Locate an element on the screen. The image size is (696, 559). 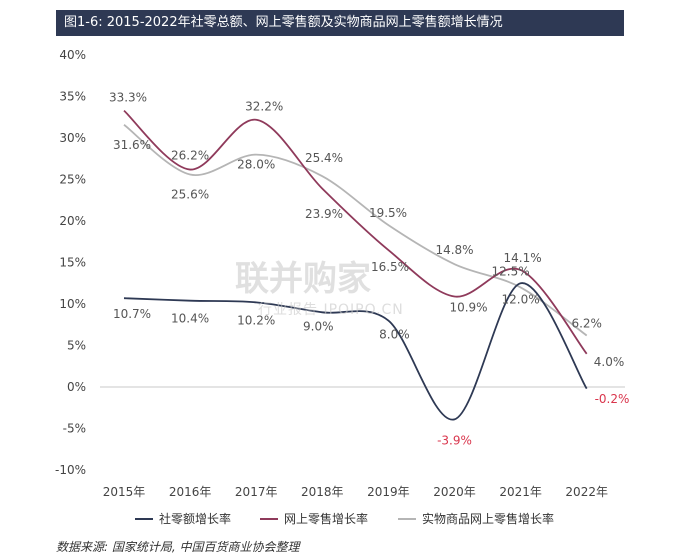
x-tick-label: 2015年 is located at coordinates (124, 492).